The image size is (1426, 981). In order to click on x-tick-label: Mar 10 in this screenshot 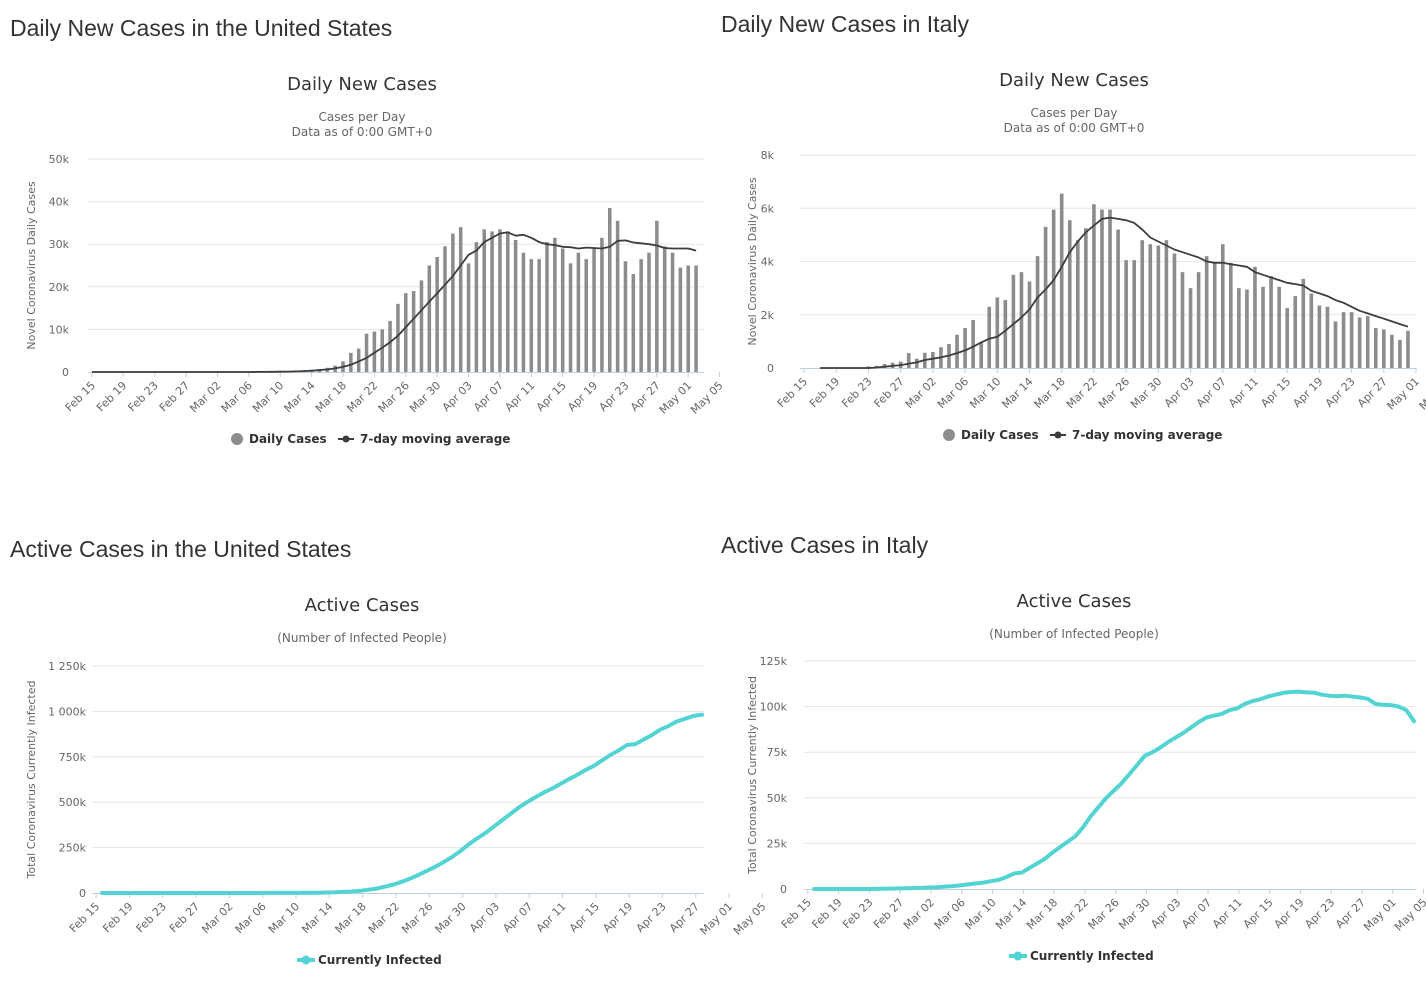, I will do `click(268, 397)`.